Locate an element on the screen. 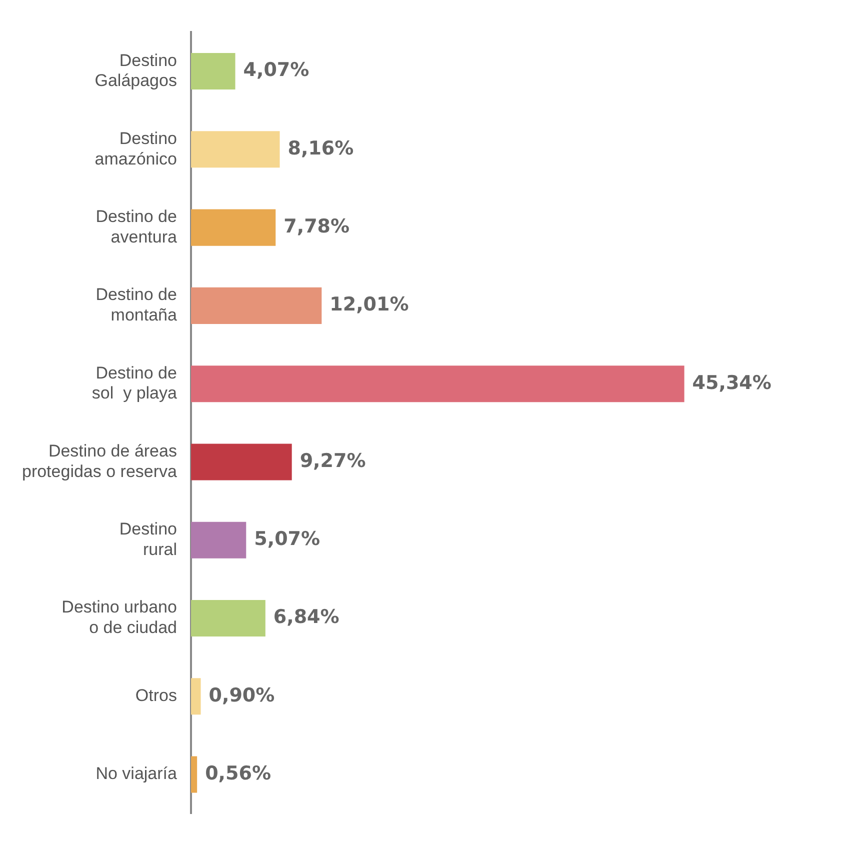  data-label: 45,34% is located at coordinates (732, 383).